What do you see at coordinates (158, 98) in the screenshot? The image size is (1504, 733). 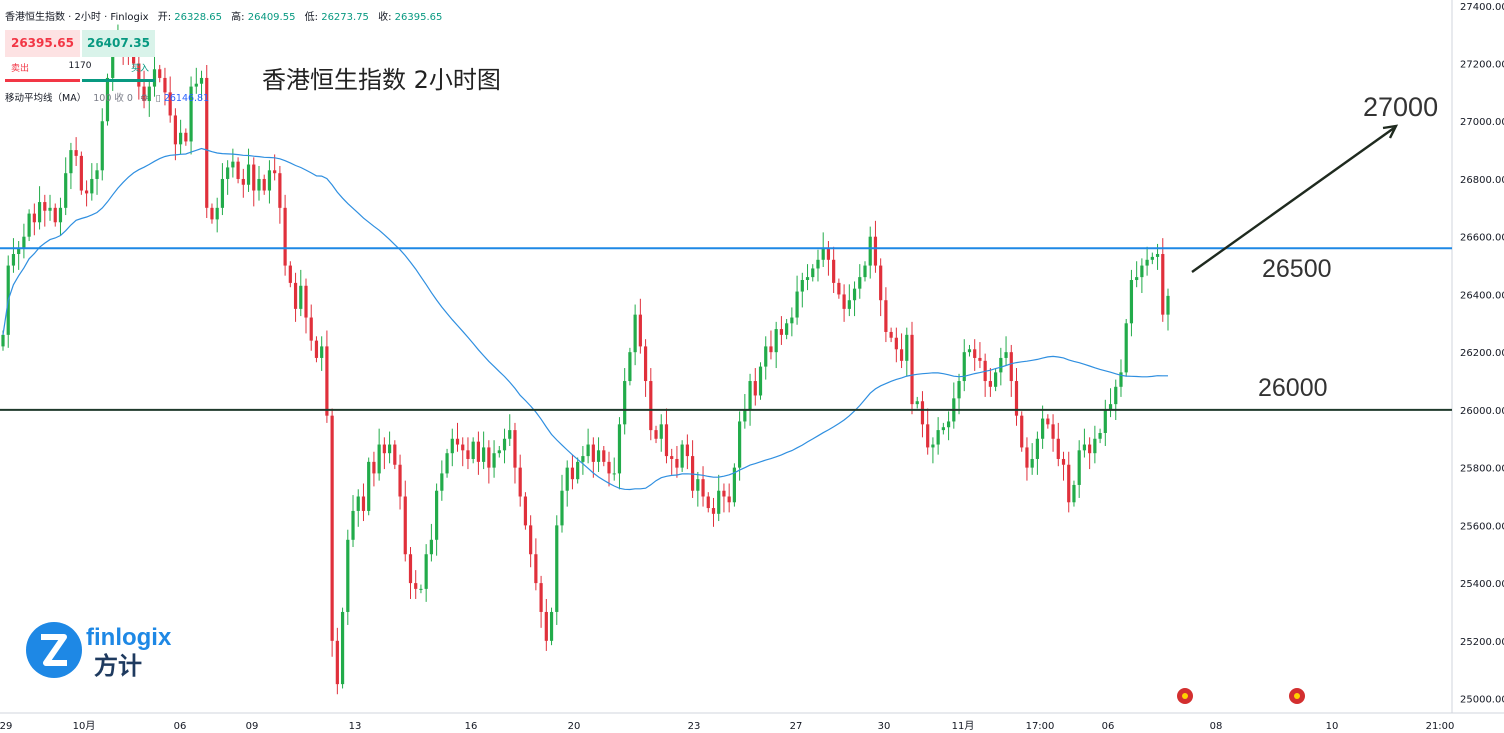 I see `delete-icon: ▯` at bounding box center [158, 98].